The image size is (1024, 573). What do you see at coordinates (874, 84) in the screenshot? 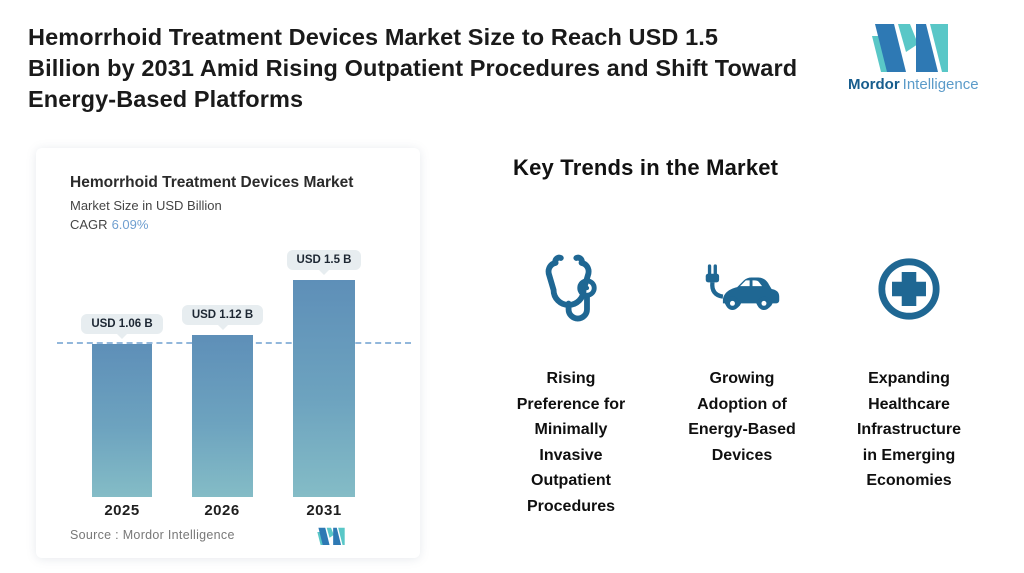
I see `brand-name-primary: Mordor` at bounding box center [874, 84].